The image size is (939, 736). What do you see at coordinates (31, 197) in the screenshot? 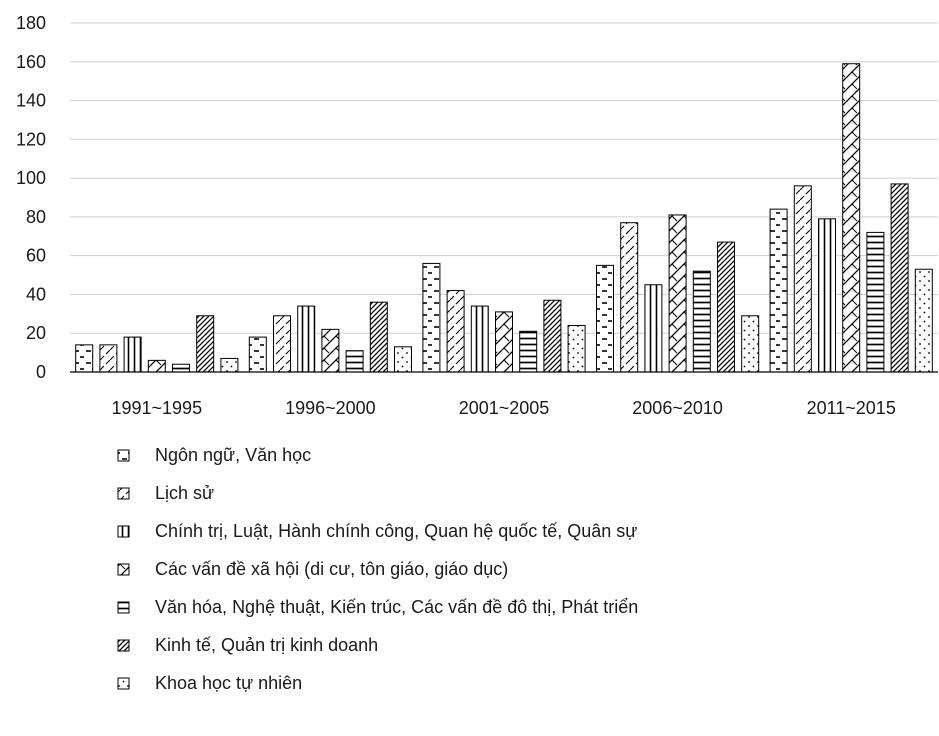
I see `y-axis-ticks: 0 20 40 60 80 100 120 140 160 180` at bounding box center [31, 197].